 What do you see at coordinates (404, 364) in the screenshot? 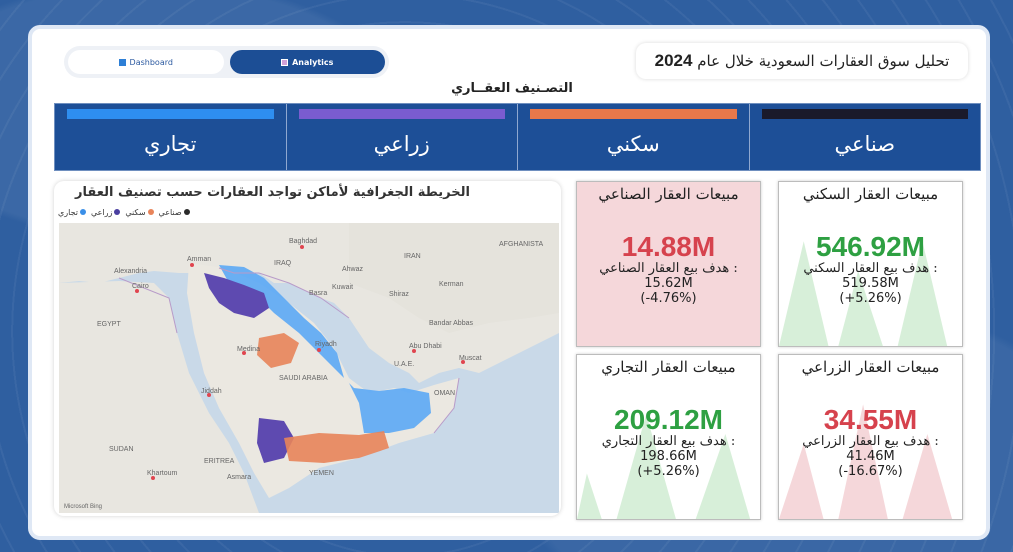
I see `label-uae: U.A.E.` at bounding box center [404, 364].